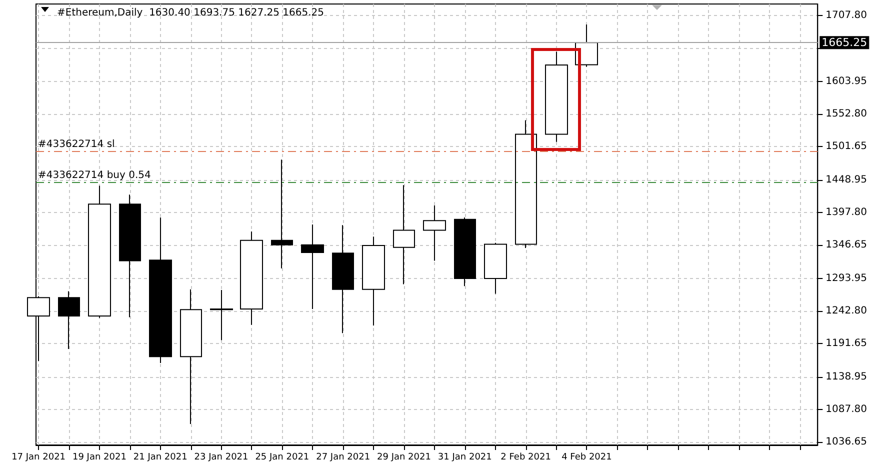 The height and width of the screenshot is (467, 870). I want to click on ref-line-label: #433622714 sl, so click(76, 144).